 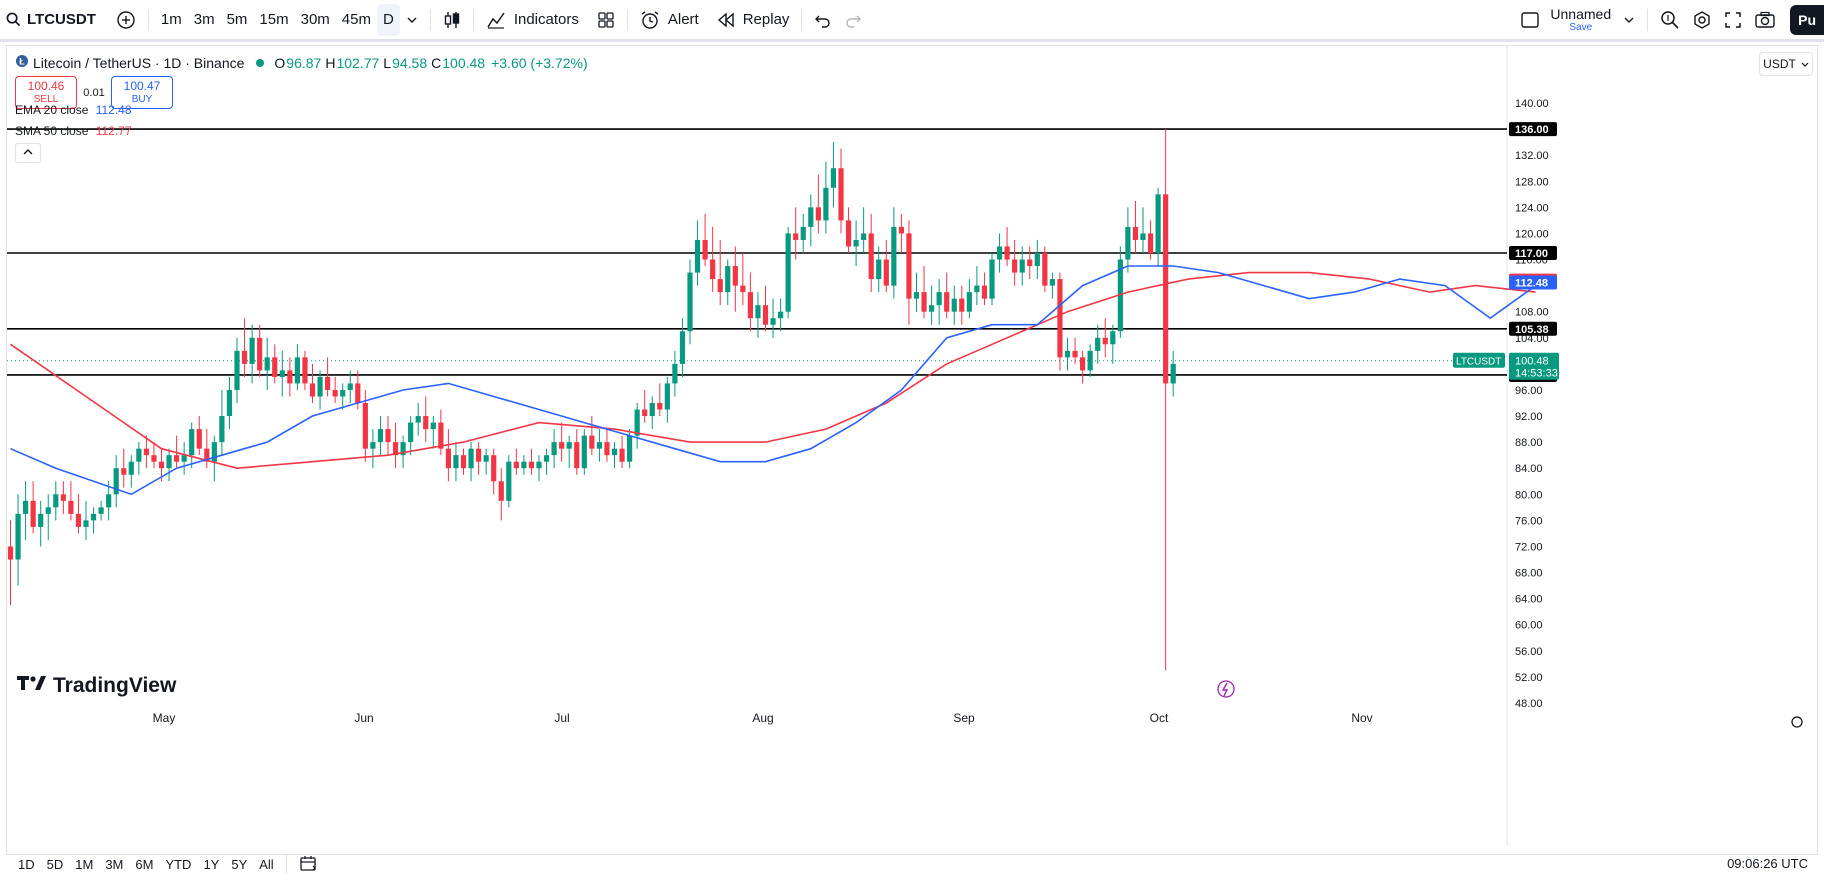 I want to click on compare-symbol-button, so click(x=126, y=20).